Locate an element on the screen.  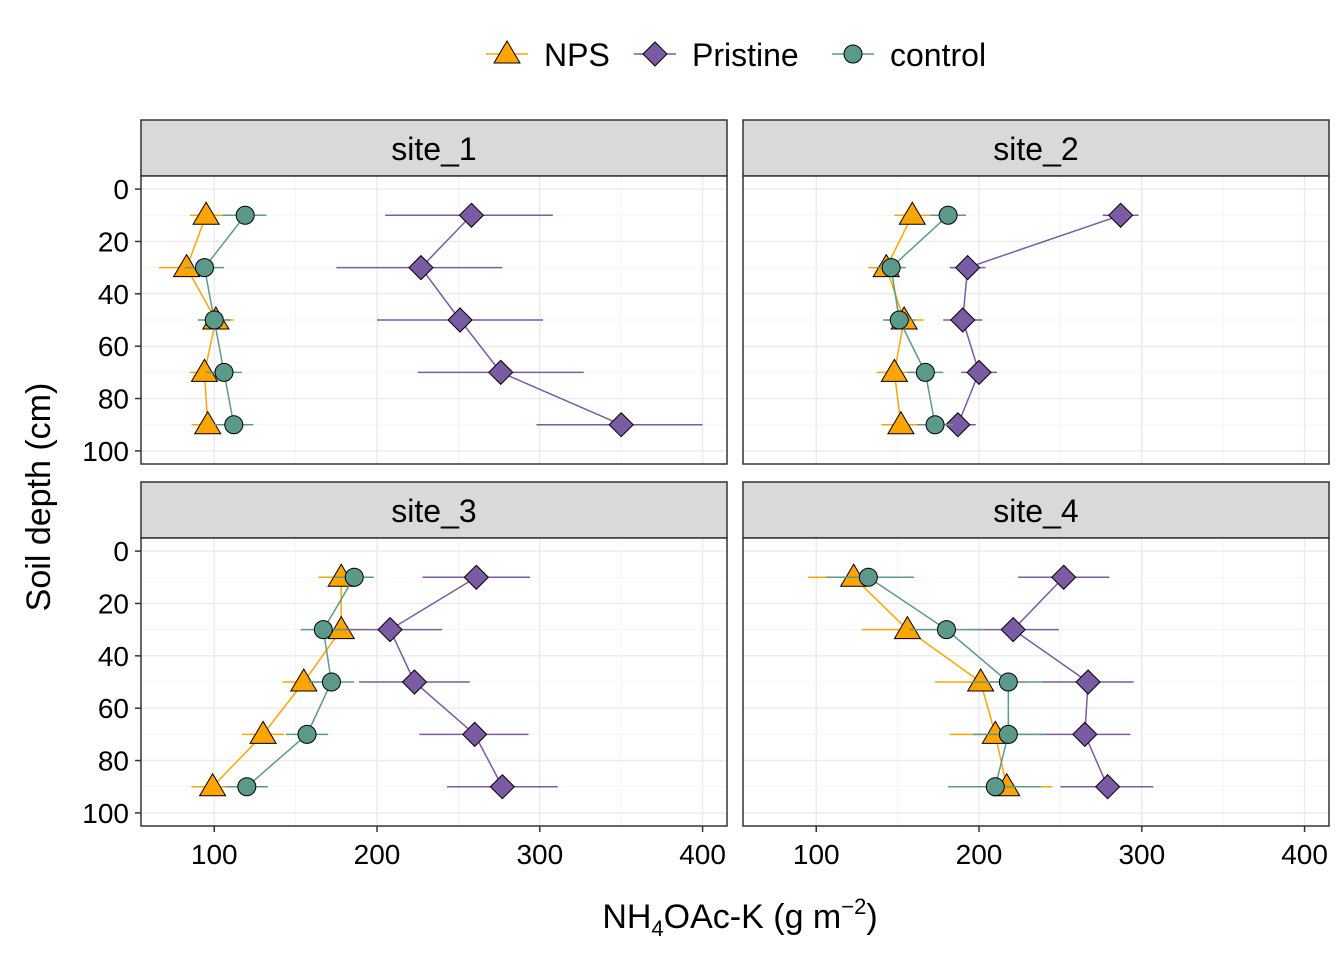
strip-label: site_2 is located at coordinates (1035, 149).